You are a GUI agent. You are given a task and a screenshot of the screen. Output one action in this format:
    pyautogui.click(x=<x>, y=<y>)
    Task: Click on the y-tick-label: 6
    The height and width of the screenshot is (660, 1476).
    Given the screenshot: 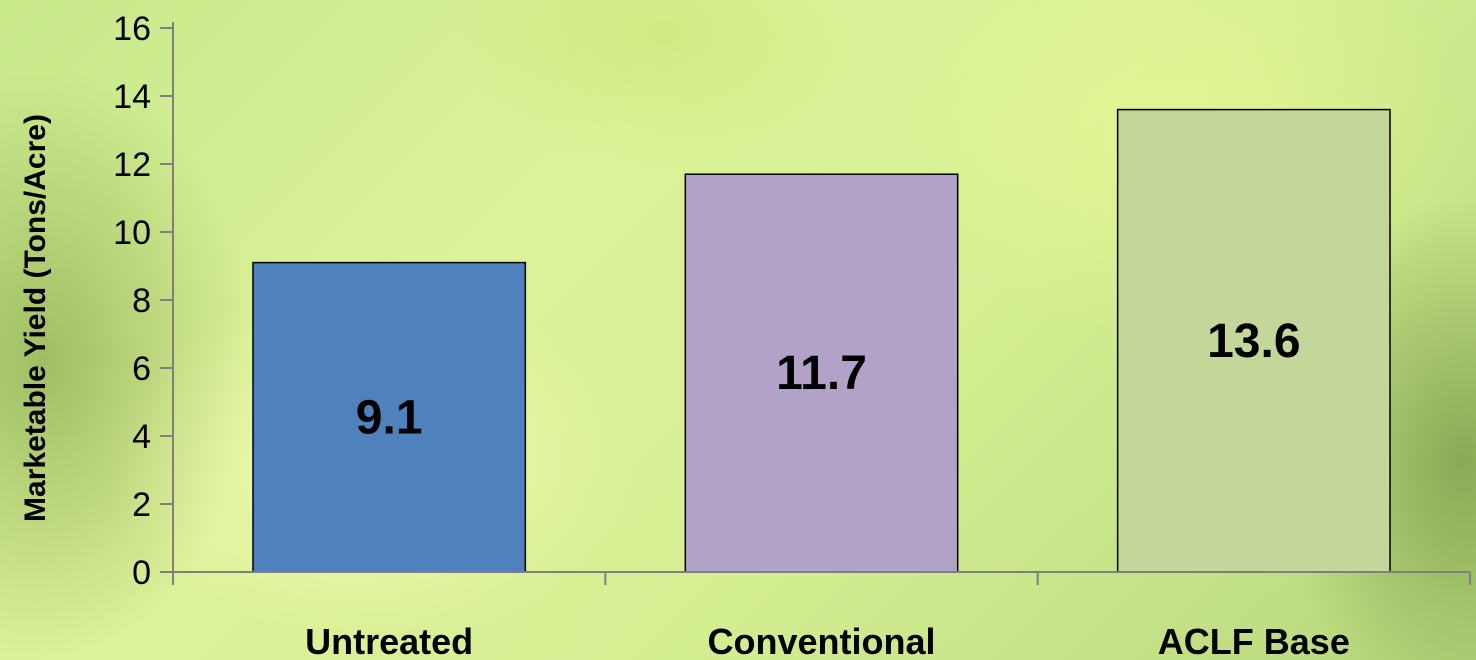 What is the action you would take?
    pyautogui.click(x=141, y=369)
    